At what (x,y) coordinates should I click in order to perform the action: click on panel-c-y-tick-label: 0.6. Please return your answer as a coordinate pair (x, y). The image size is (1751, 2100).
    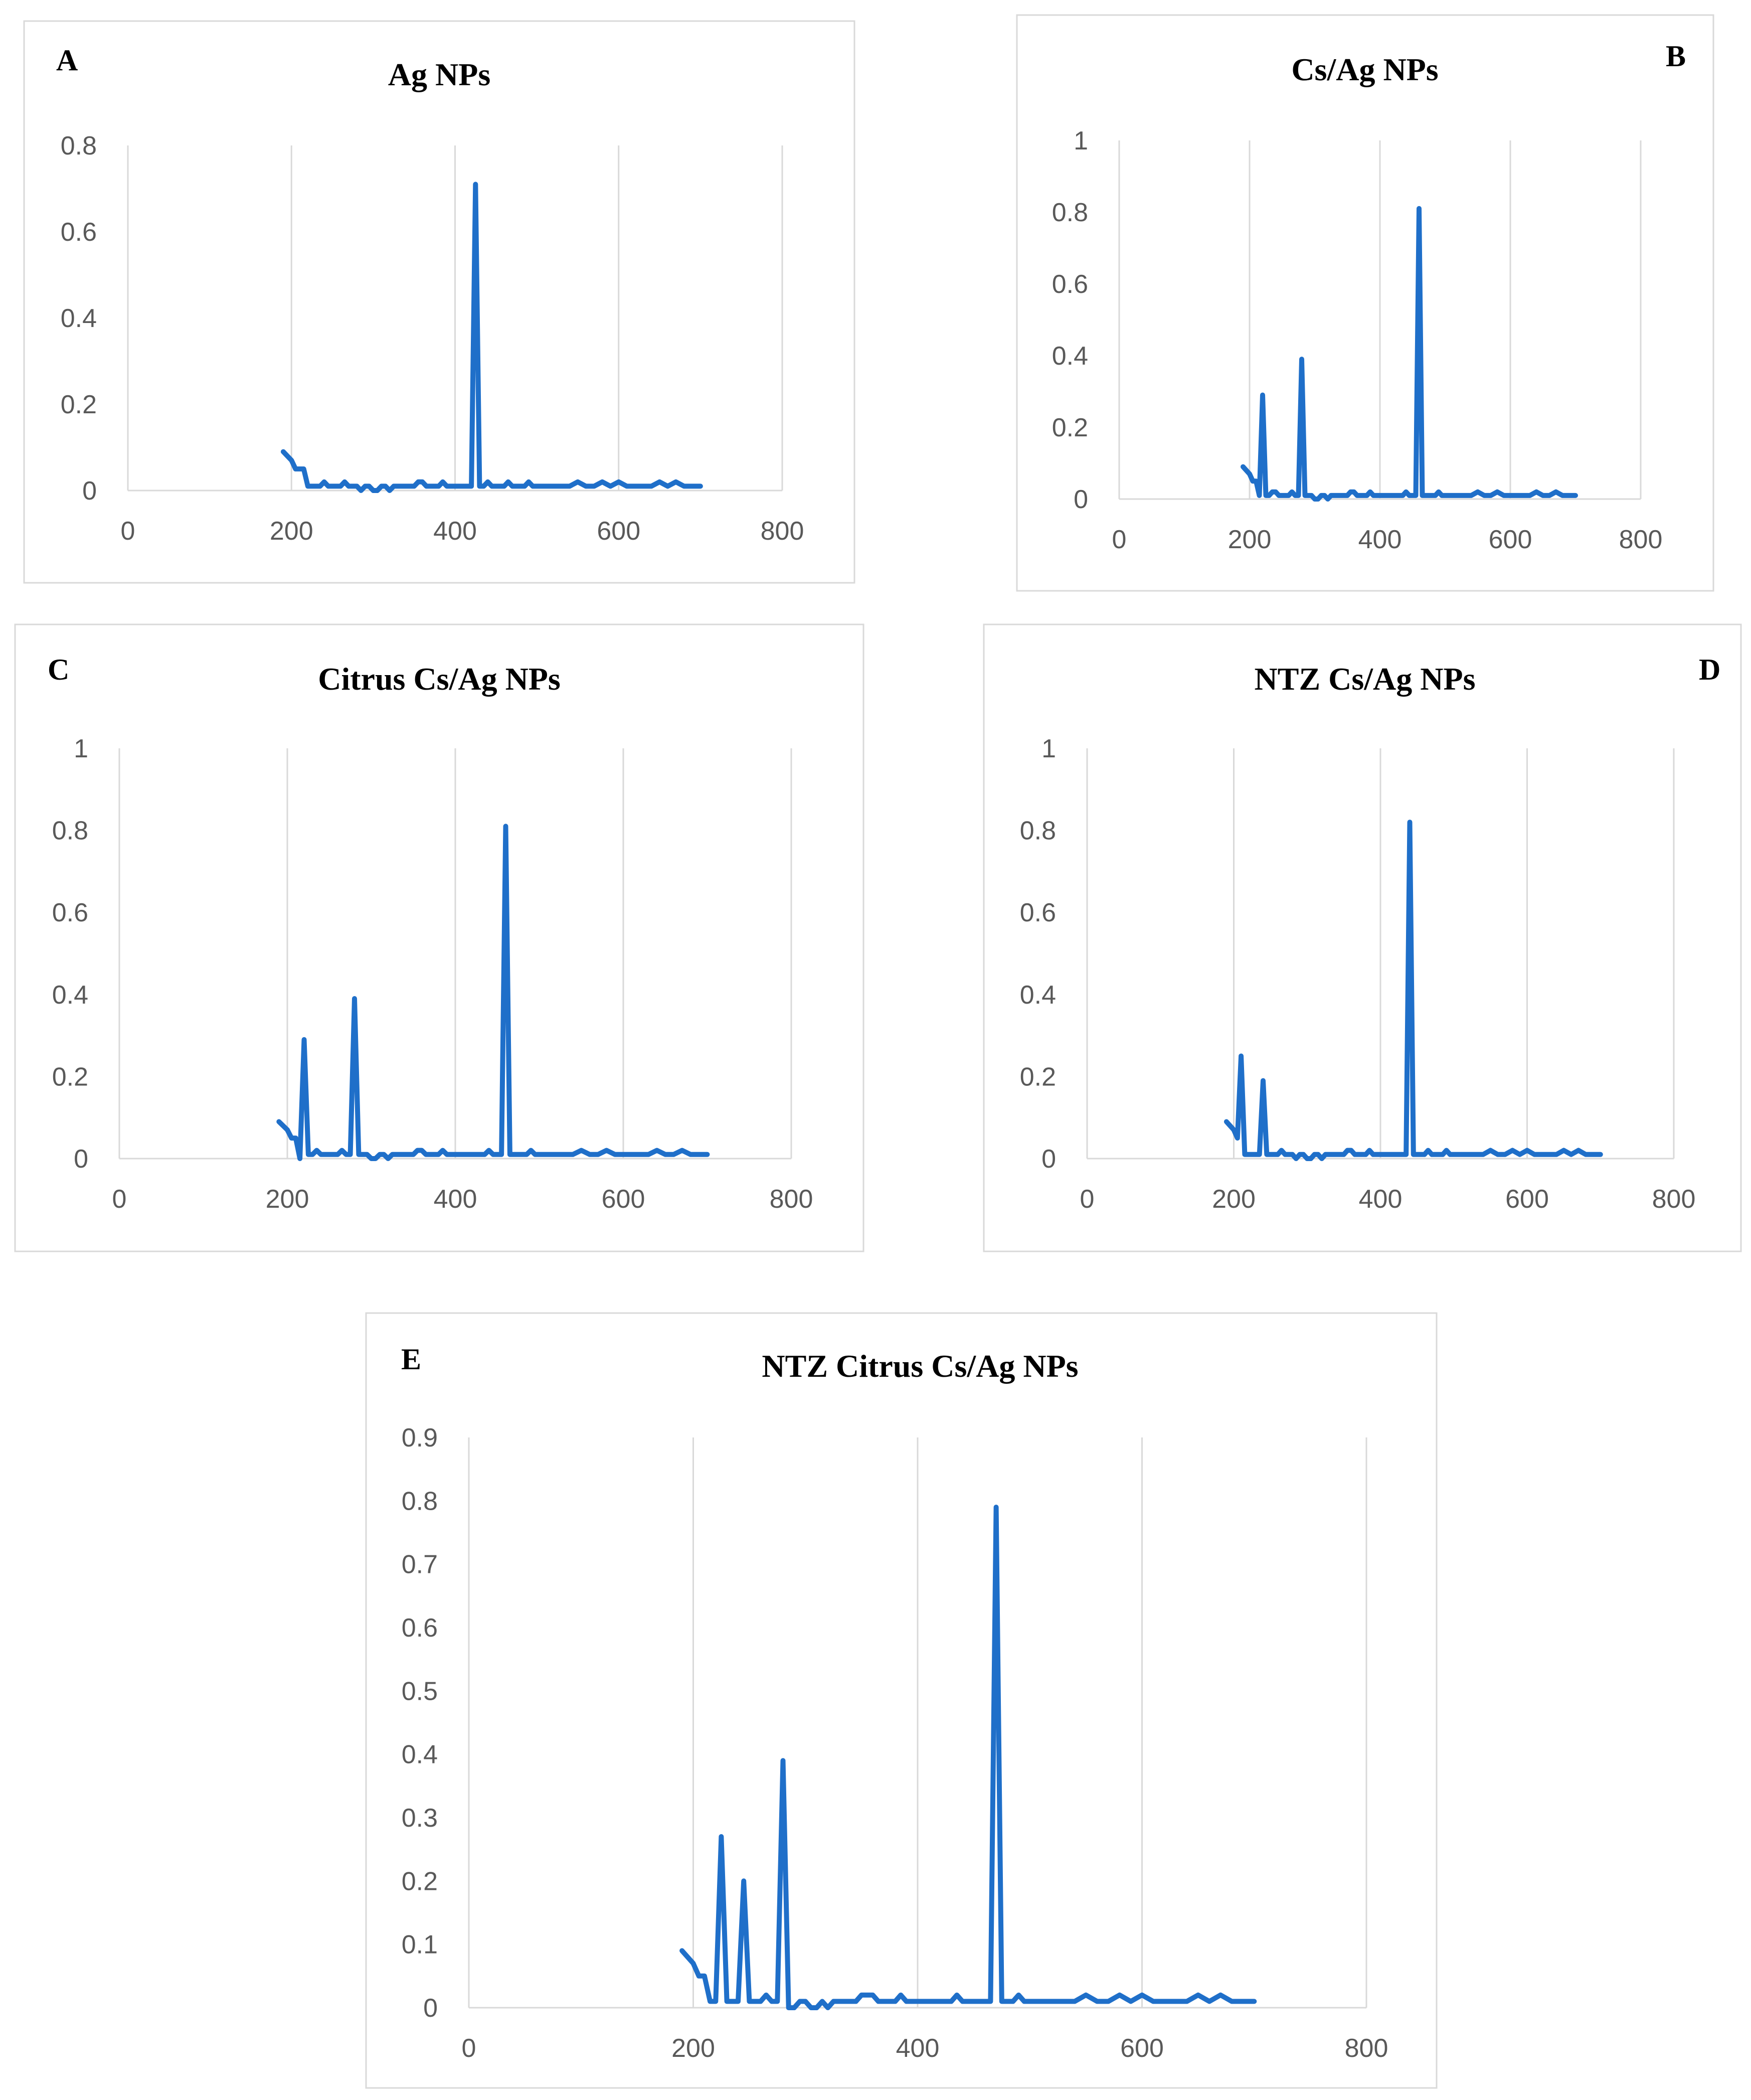
    Looking at the image, I should click on (70, 913).